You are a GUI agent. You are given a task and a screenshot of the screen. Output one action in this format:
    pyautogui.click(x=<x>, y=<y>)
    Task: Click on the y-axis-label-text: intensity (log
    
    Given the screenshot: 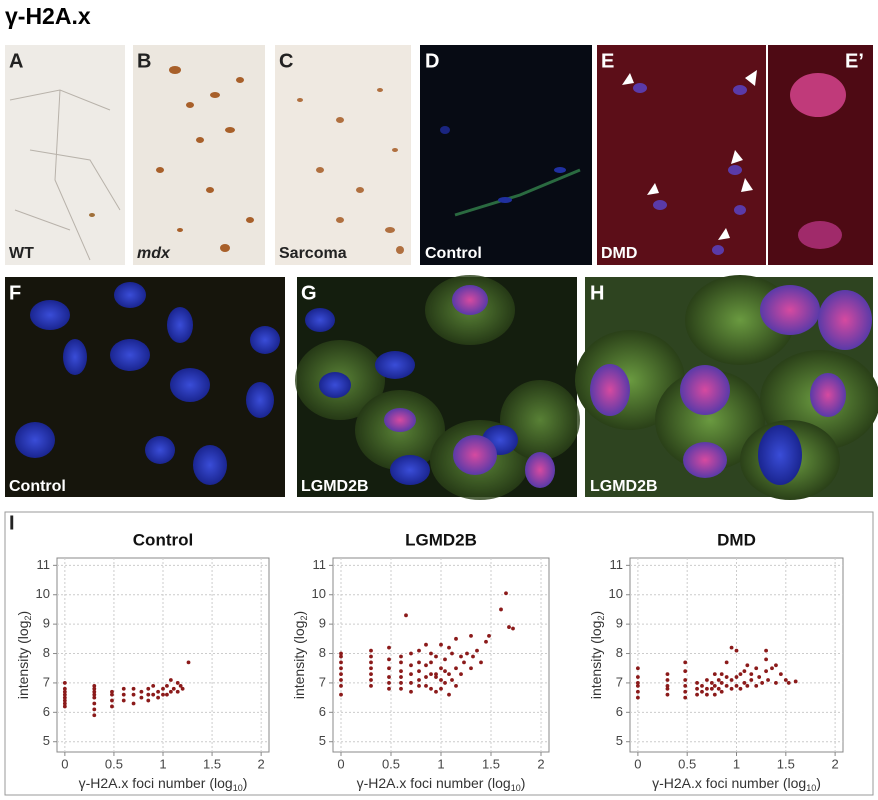 What is the action you would take?
    pyautogui.click(x=299, y=660)
    